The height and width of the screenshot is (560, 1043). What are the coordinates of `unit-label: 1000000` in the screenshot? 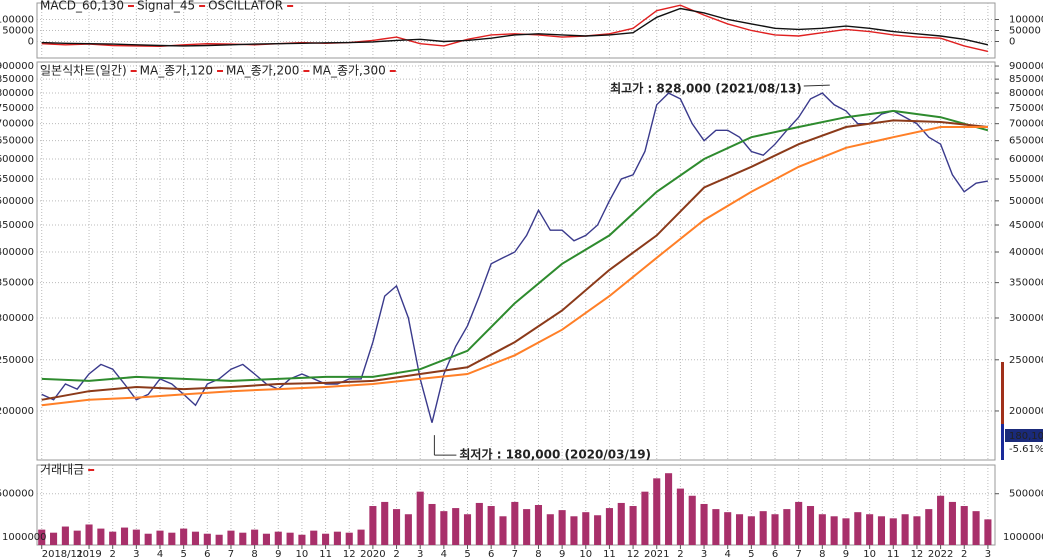 It's located at (24, 537).